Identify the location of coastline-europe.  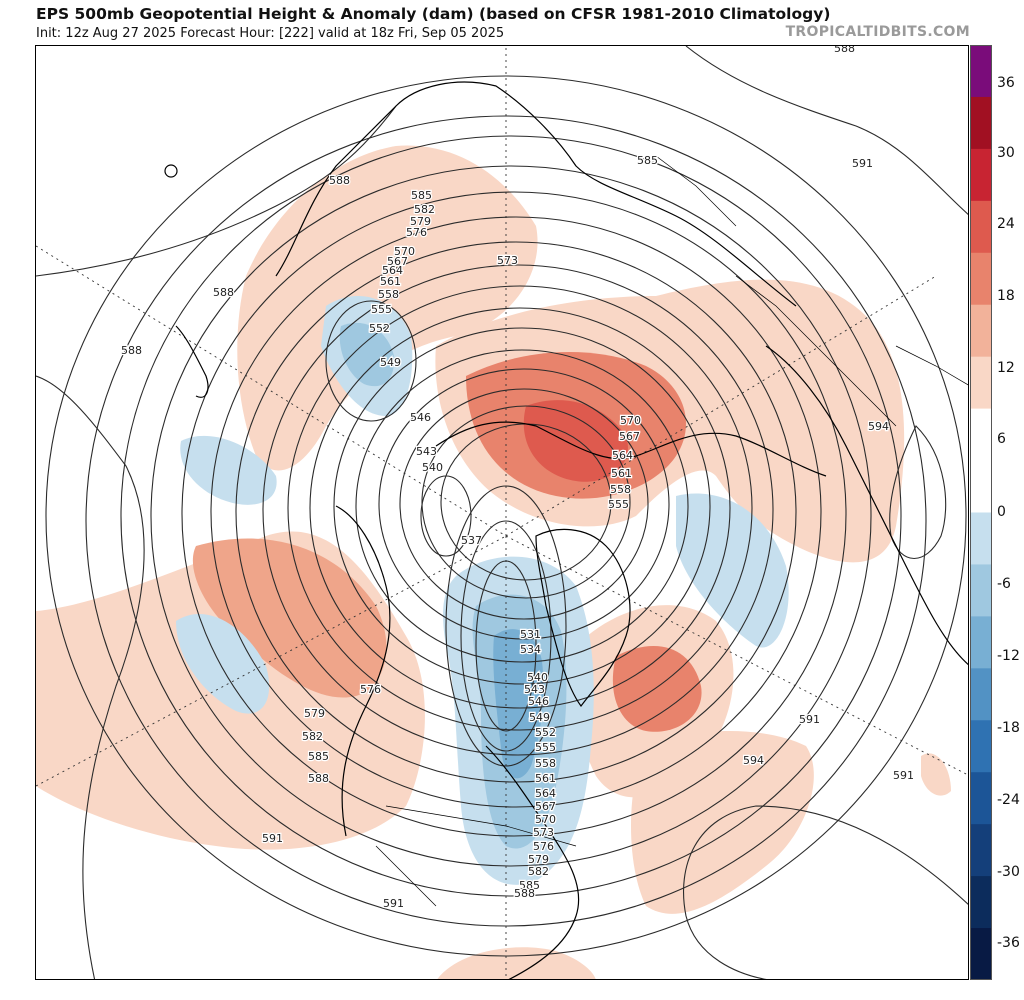
(866, 505).